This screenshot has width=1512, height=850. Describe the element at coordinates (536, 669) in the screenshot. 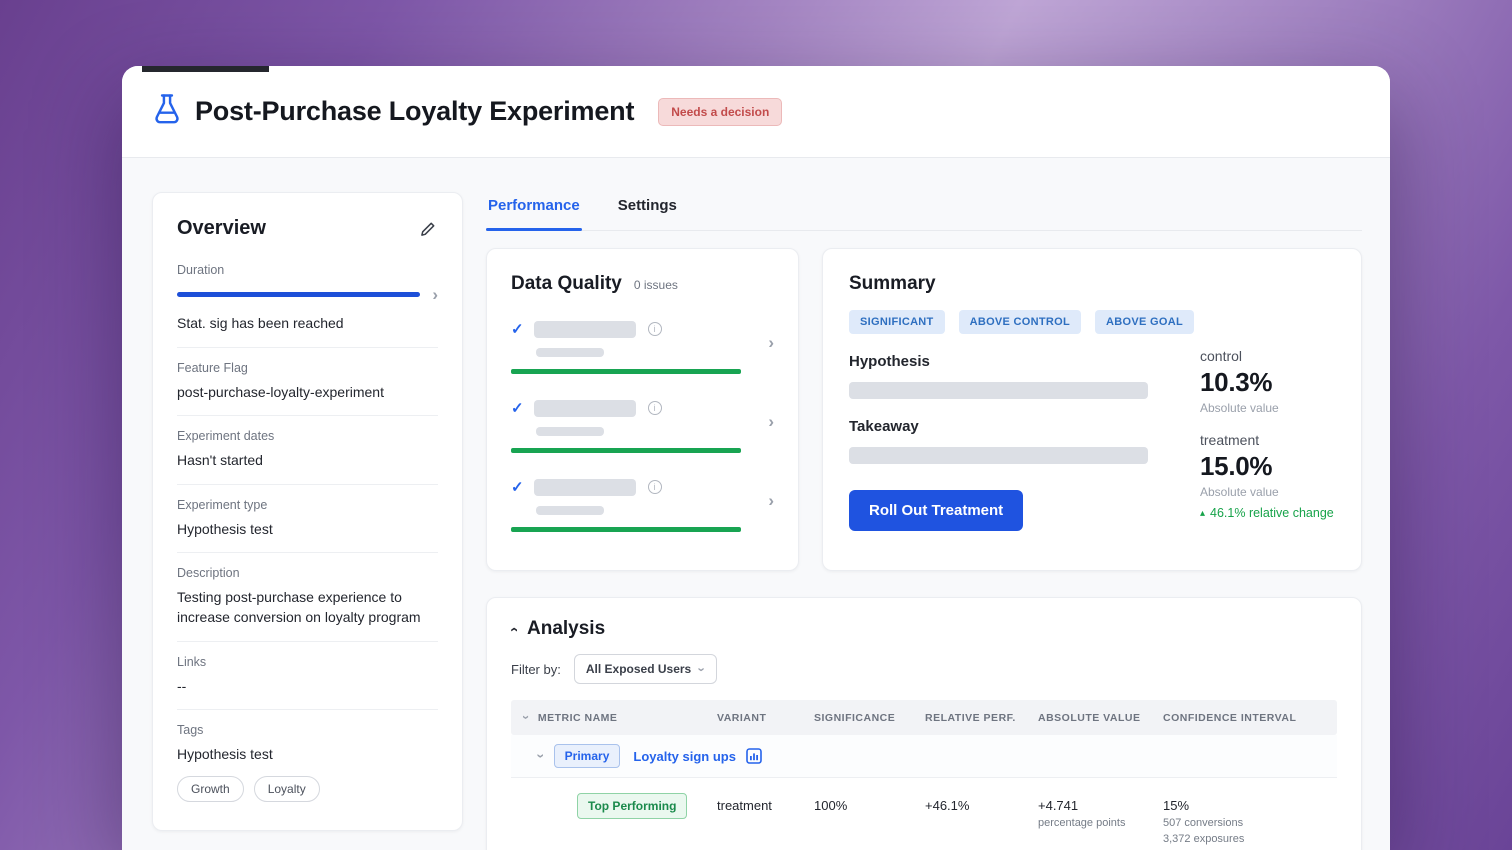

I see `filter-by-label: Filter by:` at that location.